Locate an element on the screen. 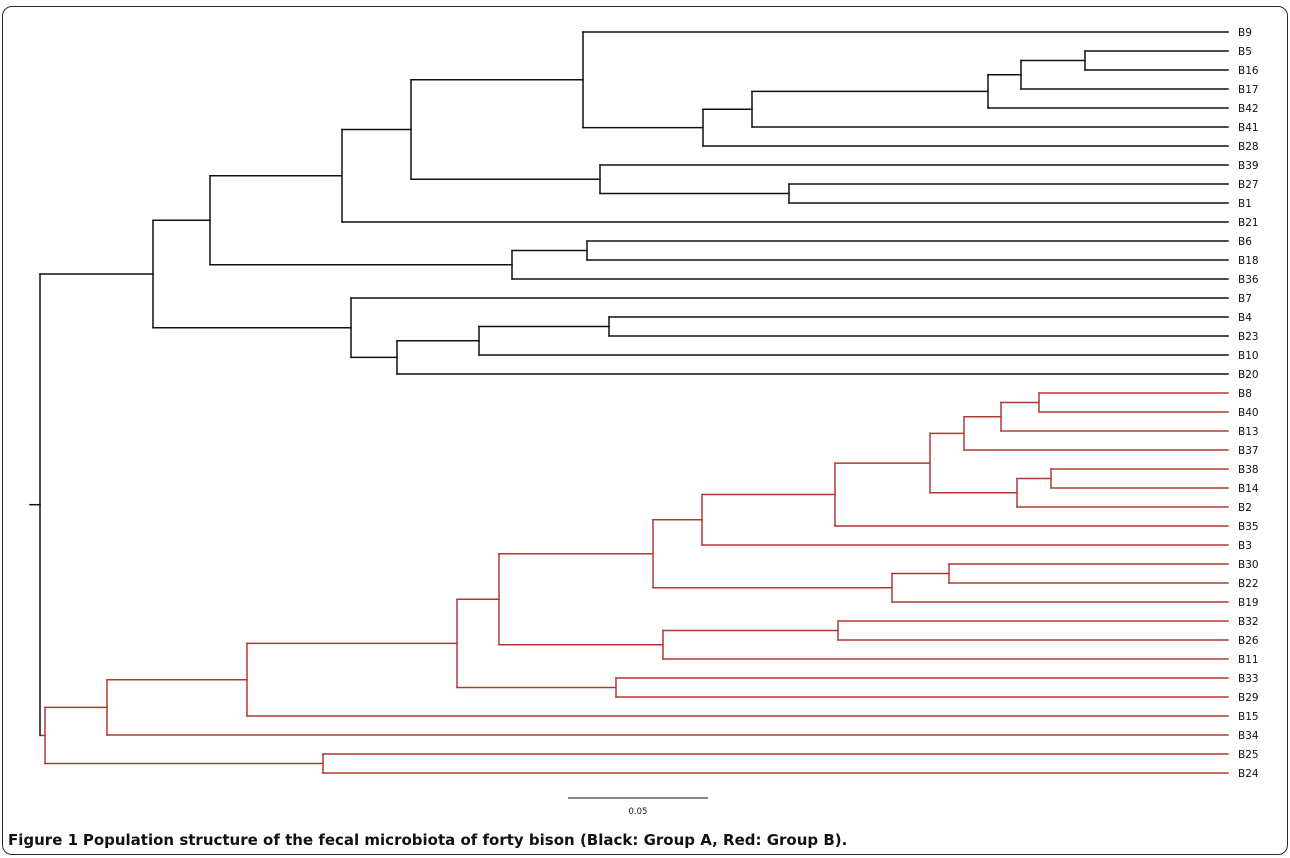  leaf-label-b26: B26 is located at coordinates (1248, 641).